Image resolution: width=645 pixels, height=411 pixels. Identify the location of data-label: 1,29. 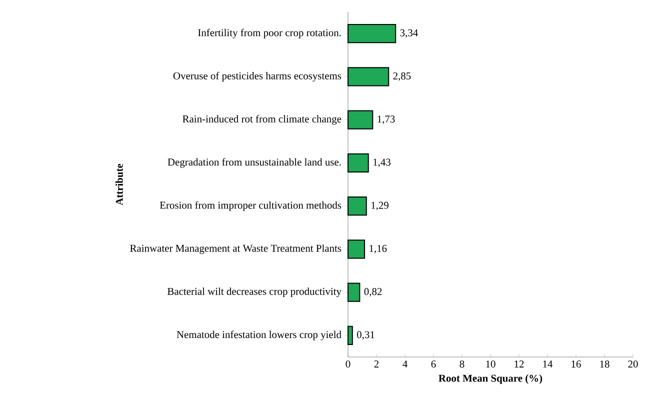
(380, 206).